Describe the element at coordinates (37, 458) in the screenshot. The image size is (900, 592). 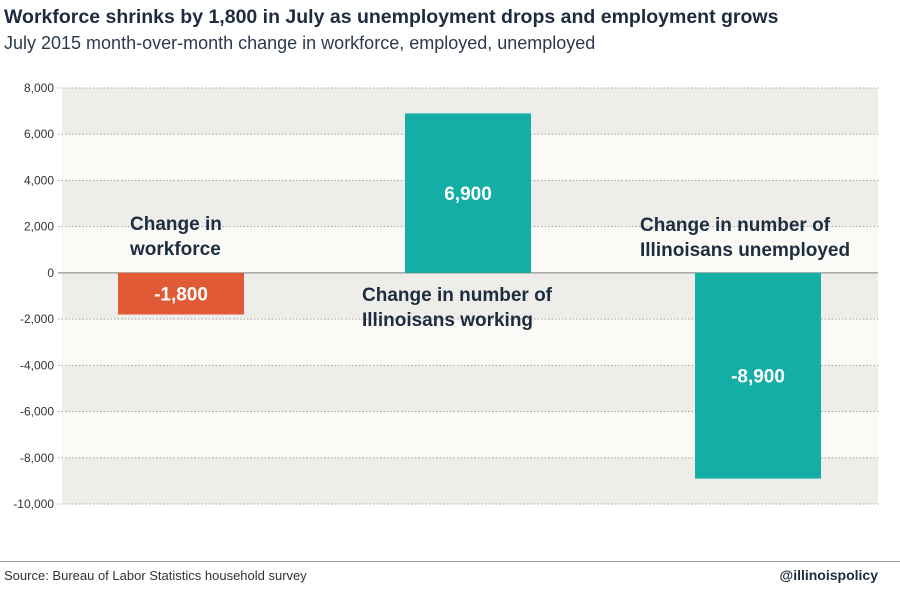
I see `y-tick-label: -8,000` at that location.